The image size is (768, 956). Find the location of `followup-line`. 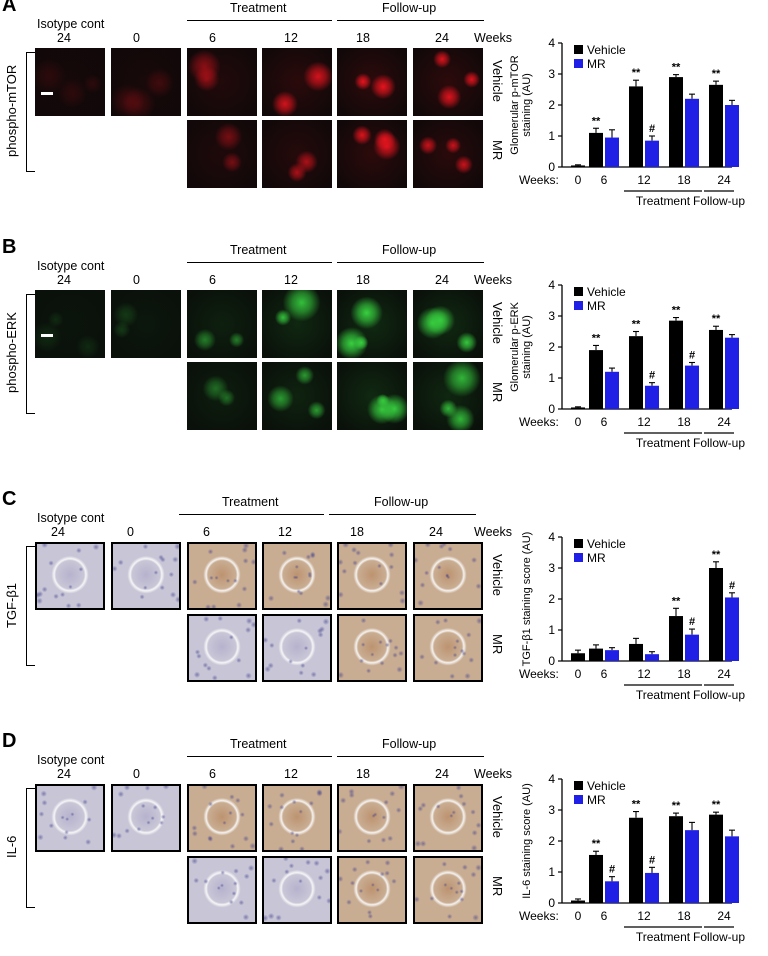

followup-line is located at coordinates (410, 20).